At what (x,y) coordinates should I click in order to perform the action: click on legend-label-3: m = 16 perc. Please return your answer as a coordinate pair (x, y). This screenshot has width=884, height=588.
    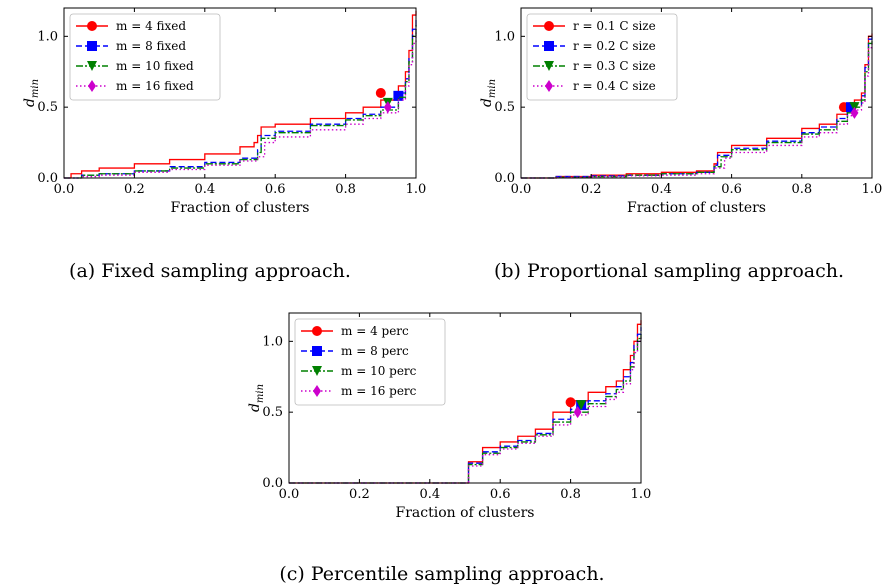
    Looking at the image, I should click on (379, 391).